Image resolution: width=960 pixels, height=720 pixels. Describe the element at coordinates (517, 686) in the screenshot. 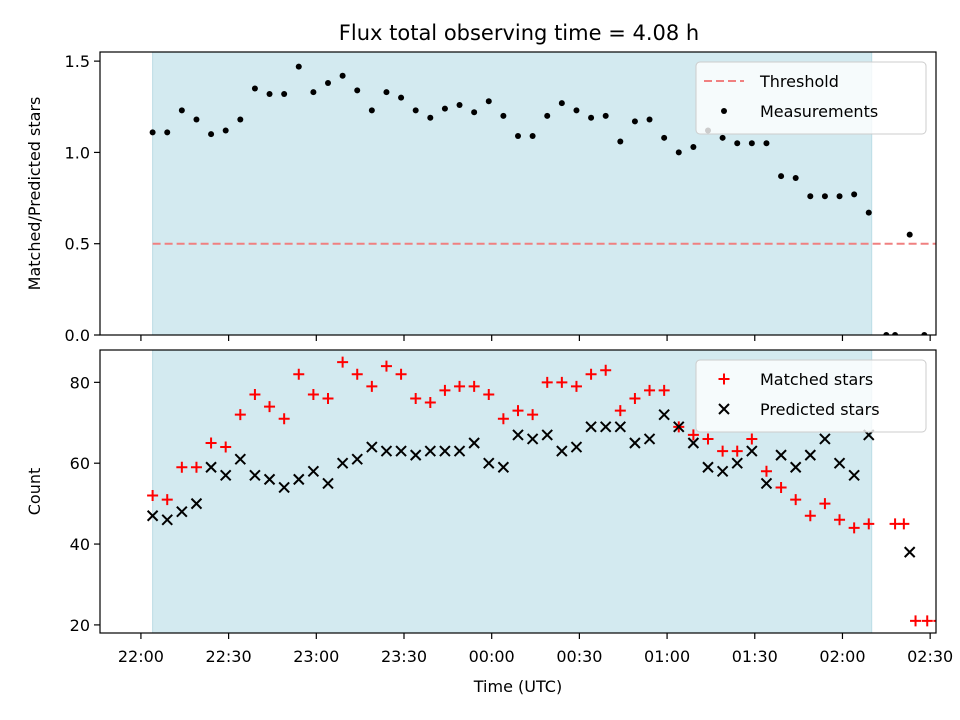

I see `x-axis-label: Time (UTC)` at that location.